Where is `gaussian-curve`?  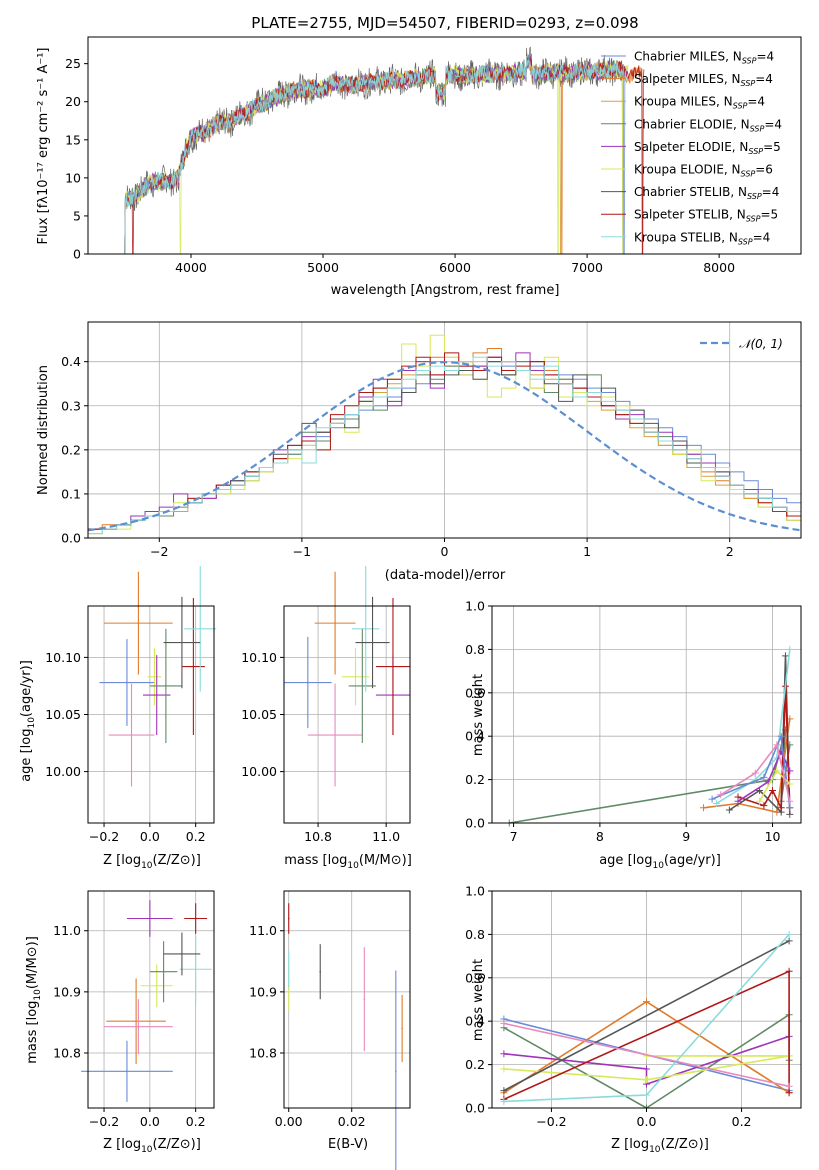
gaussian-curve is located at coordinates (444, 446).